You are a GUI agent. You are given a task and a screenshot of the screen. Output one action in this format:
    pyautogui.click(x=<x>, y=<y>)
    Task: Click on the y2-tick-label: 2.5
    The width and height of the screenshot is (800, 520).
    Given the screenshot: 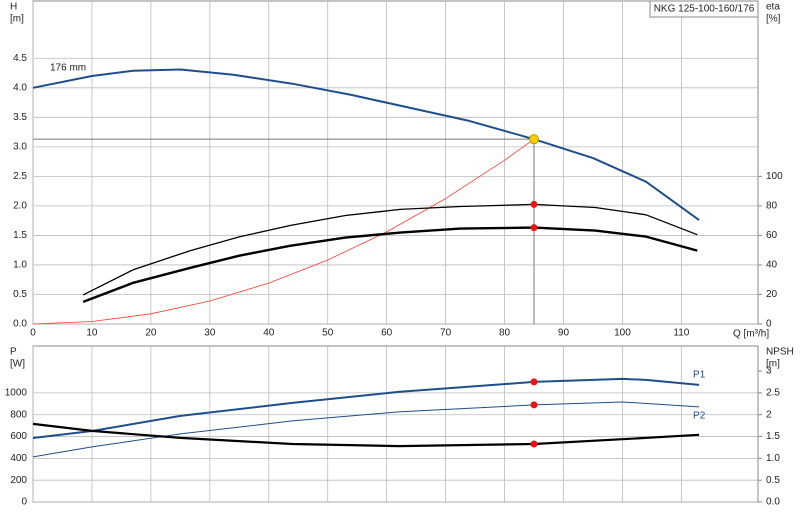 What is the action you would take?
    pyautogui.click(x=773, y=393)
    